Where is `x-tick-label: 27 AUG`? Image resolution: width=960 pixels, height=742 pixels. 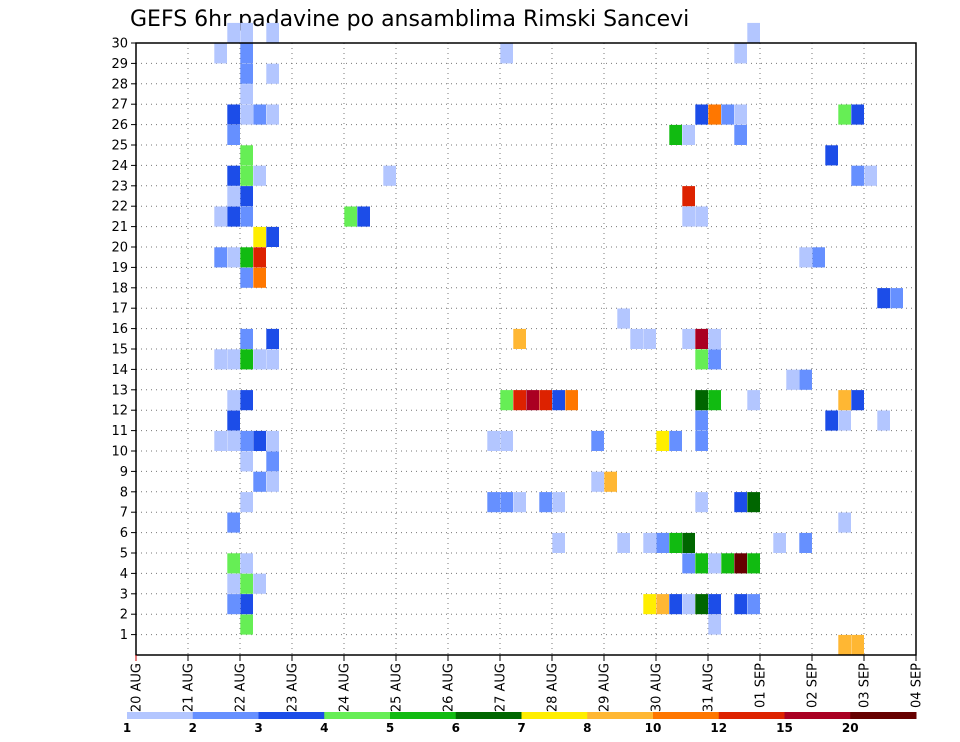
x-tick-label: 27 AUG is located at coordinates (501, 687).